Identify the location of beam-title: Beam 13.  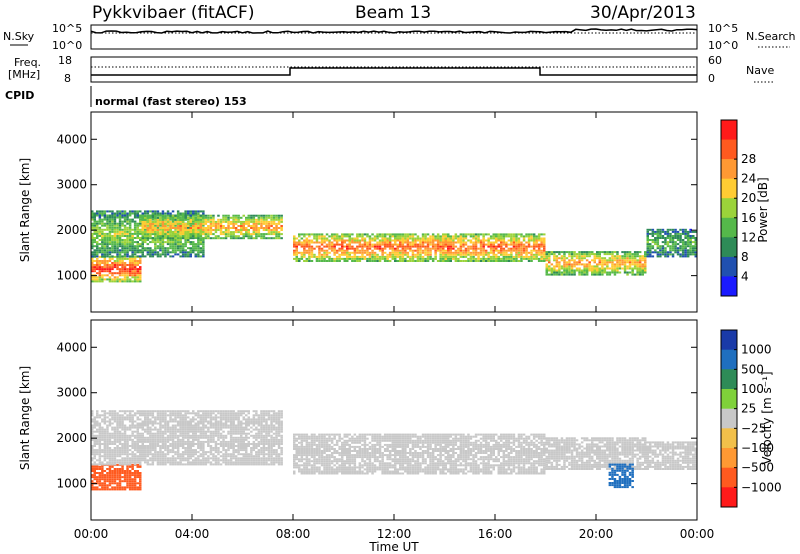
(393, 13).